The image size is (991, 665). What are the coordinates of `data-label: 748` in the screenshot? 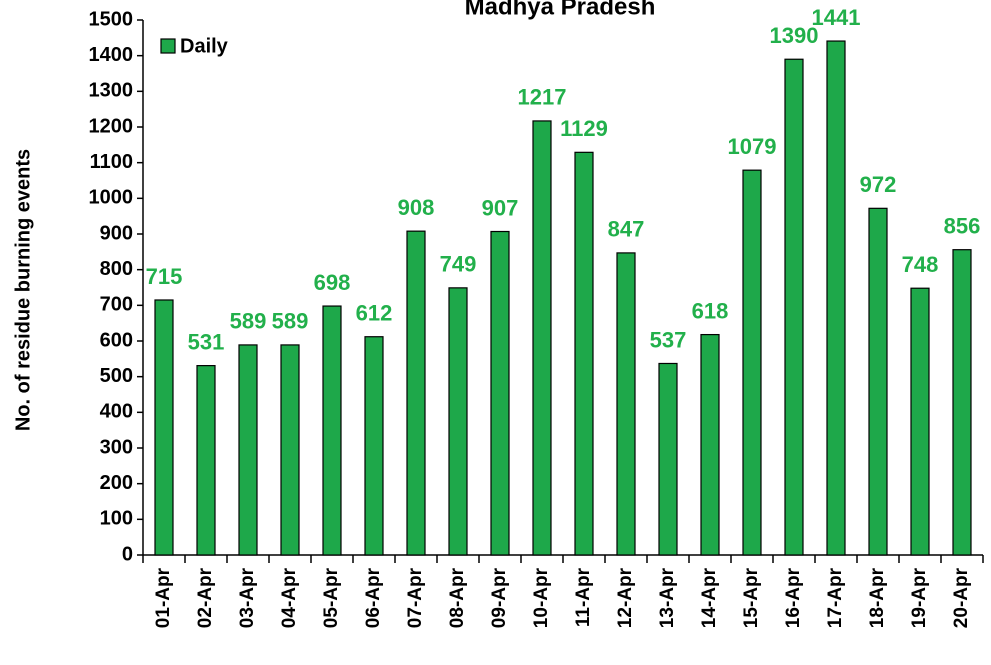 It's located at (920, 264).